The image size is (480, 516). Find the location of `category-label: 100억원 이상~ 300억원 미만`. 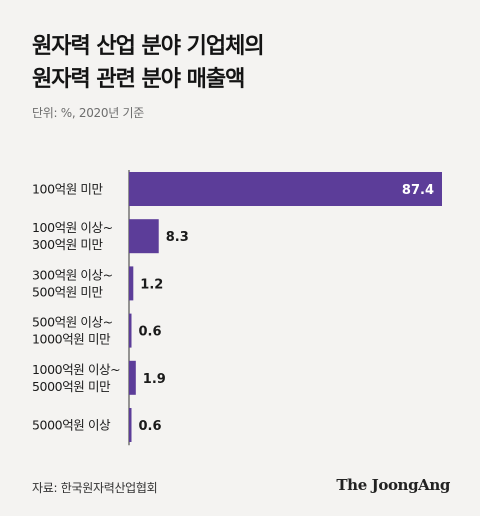

category-label: 100억원 이상~ 300억원 미만 is located at coordinates (72, 236).